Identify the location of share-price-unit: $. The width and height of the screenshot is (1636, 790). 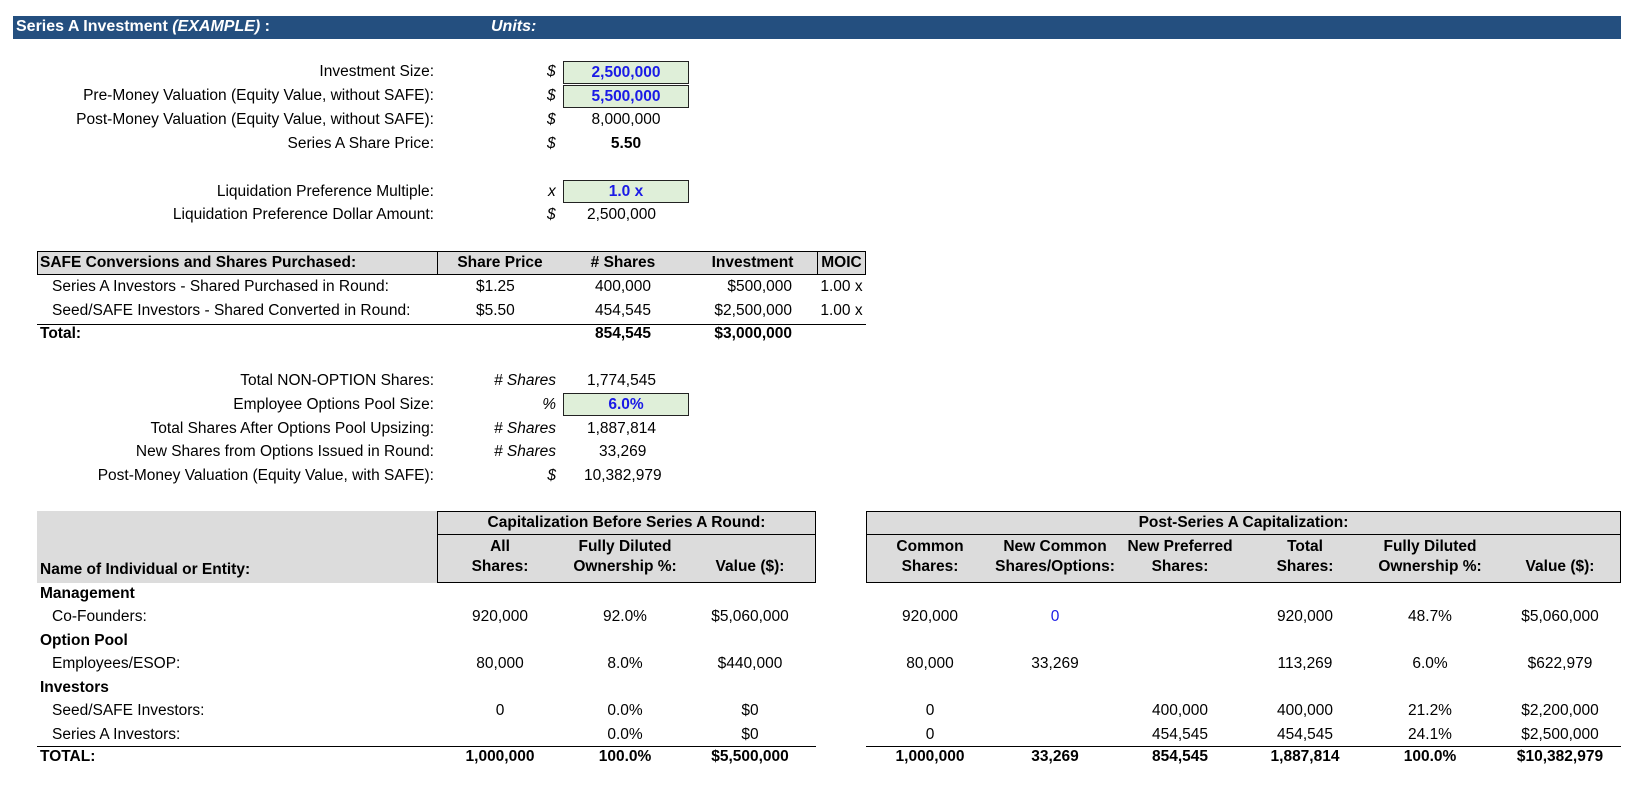
(551, 143).